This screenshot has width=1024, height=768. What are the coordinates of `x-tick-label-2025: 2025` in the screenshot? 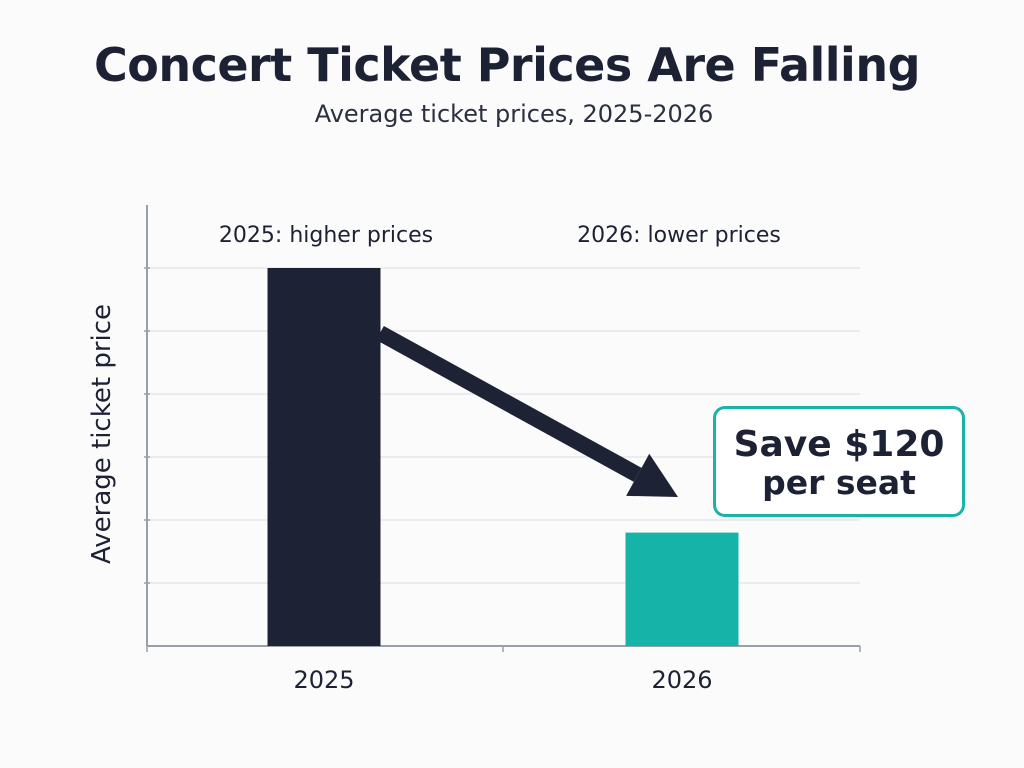 It's located at (323, 680).